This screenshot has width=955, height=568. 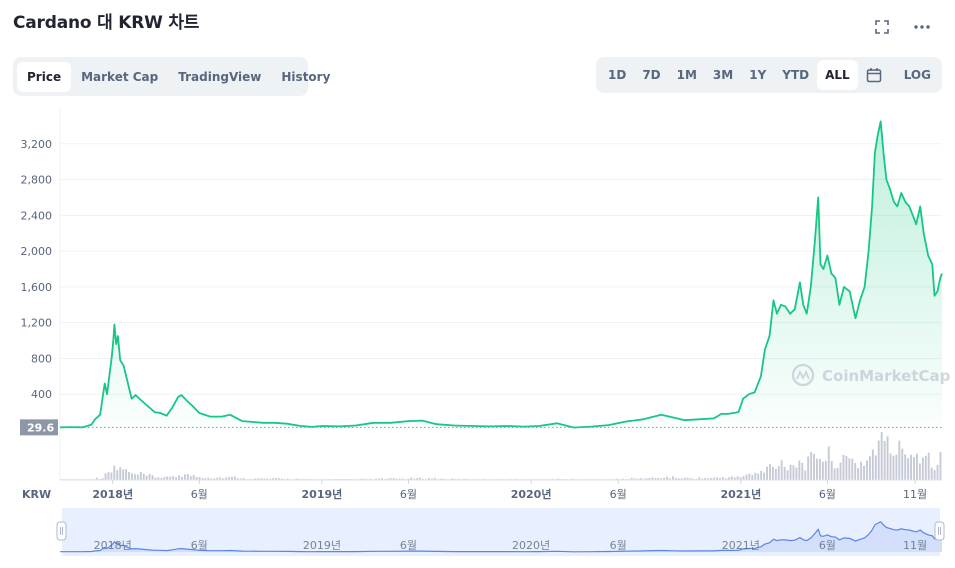 I want to click on range-3m-button: 3M, so click(x=723, y=75).